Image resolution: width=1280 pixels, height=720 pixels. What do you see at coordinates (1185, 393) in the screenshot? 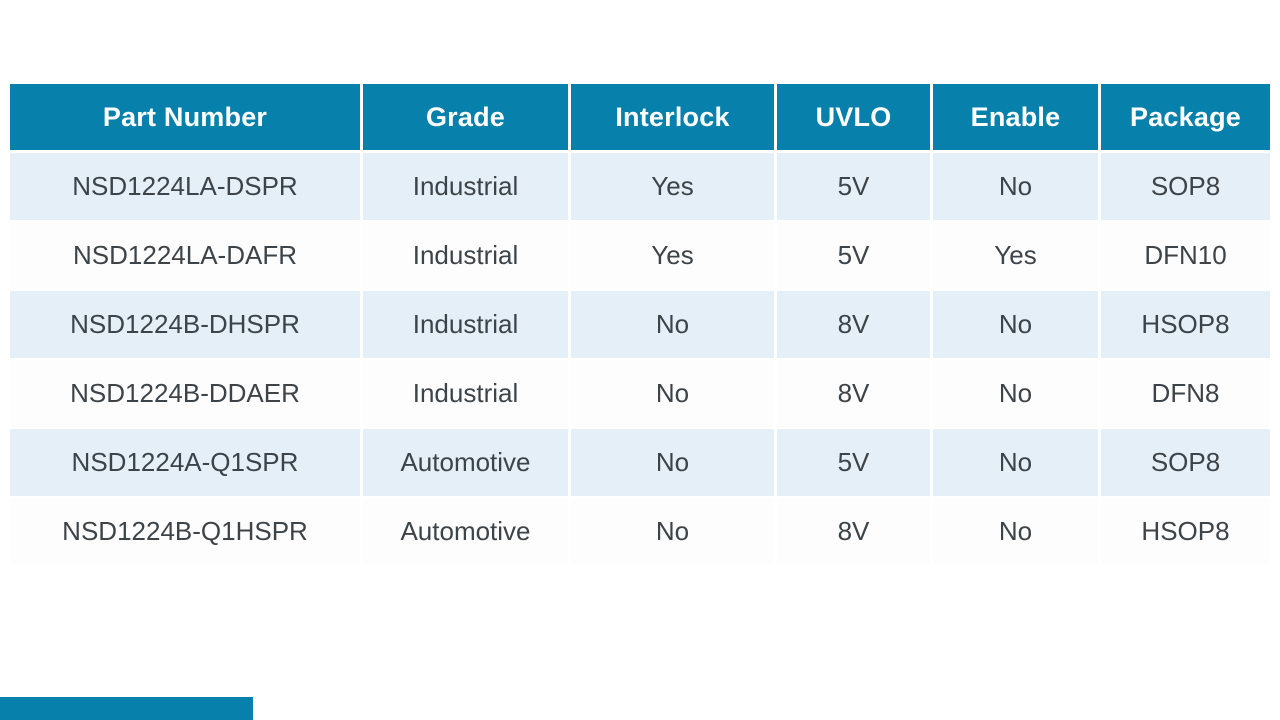
I see `table-cell: DFN8` at bounding box center [1185, 393].